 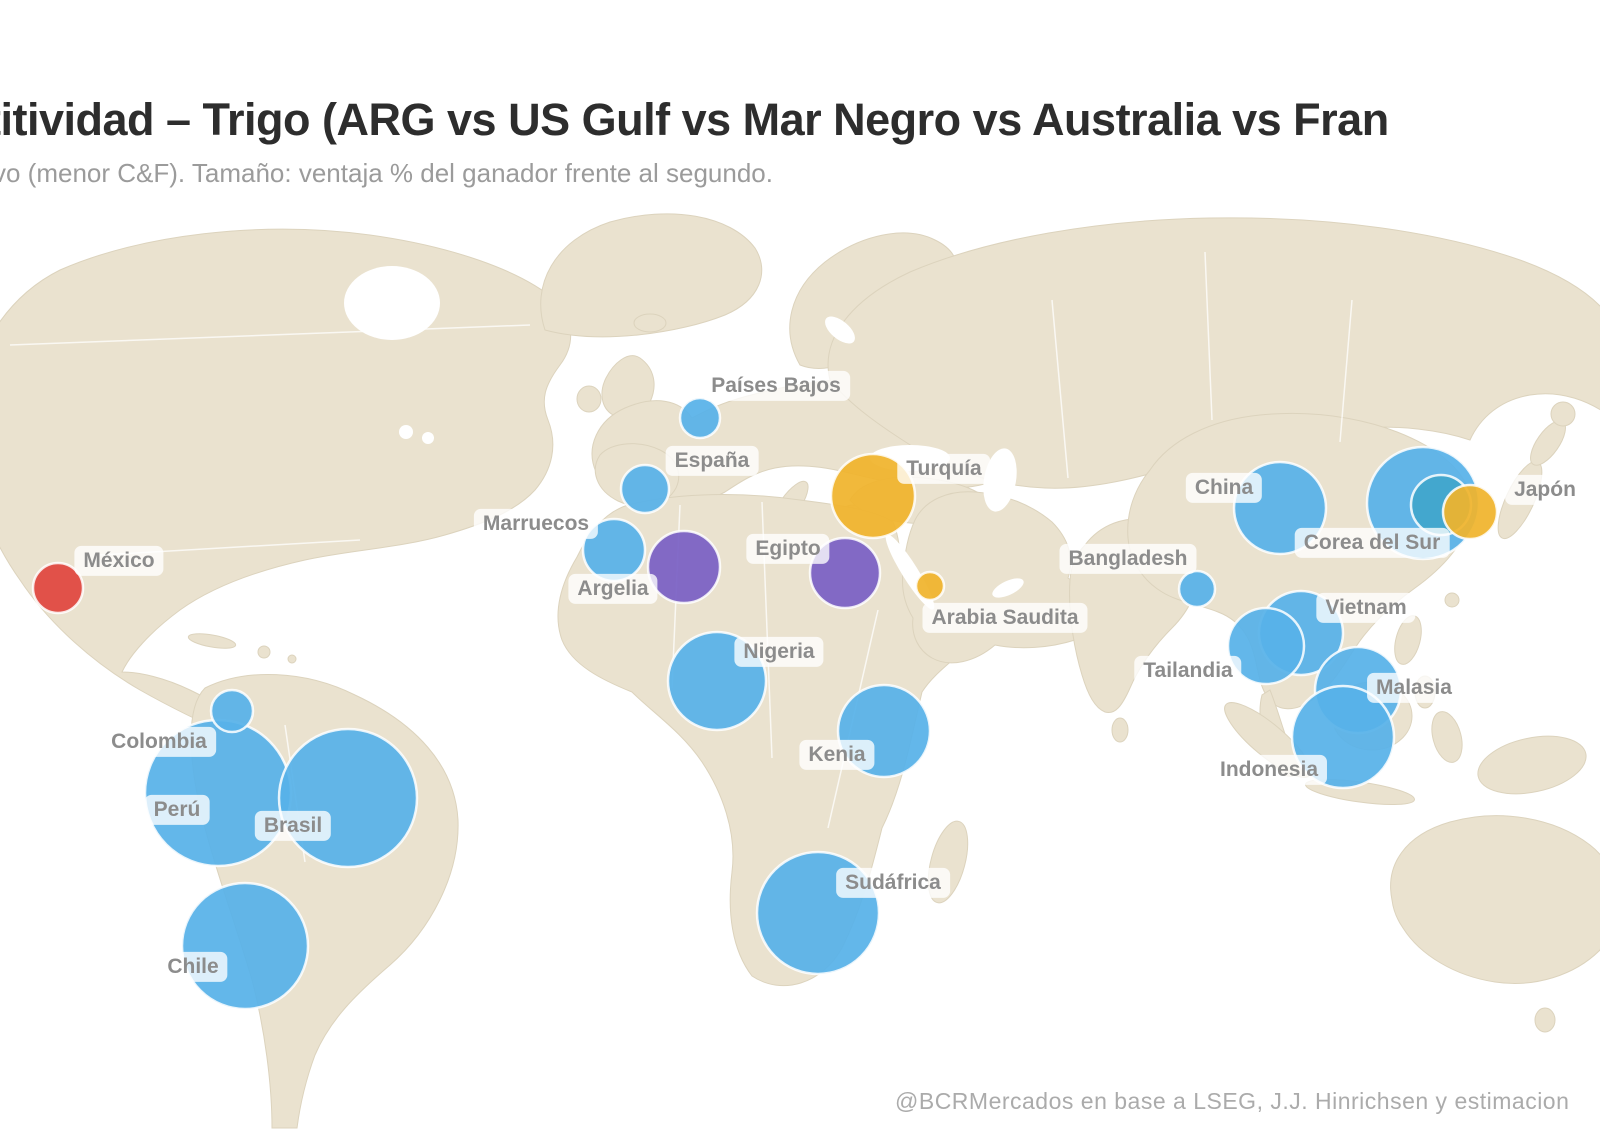 I want to click on landmass-hispaniola, so click(x=264, y=652).